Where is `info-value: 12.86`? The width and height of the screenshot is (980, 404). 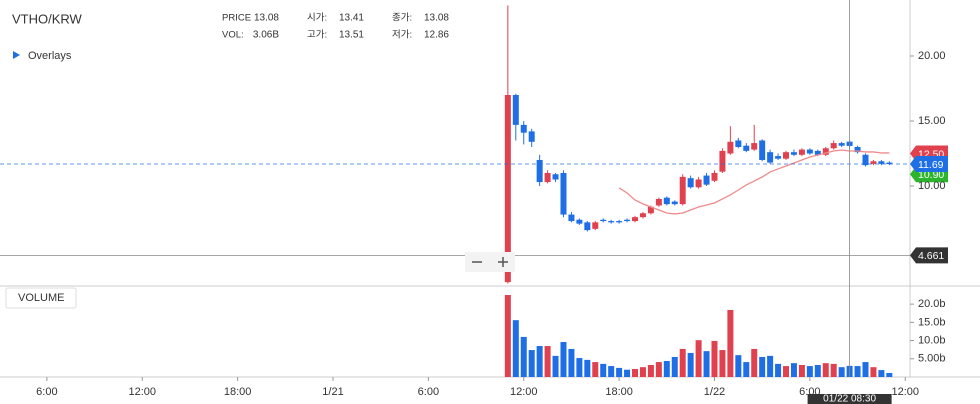 info-value: 12.86 is located at coordinates (436, 35).